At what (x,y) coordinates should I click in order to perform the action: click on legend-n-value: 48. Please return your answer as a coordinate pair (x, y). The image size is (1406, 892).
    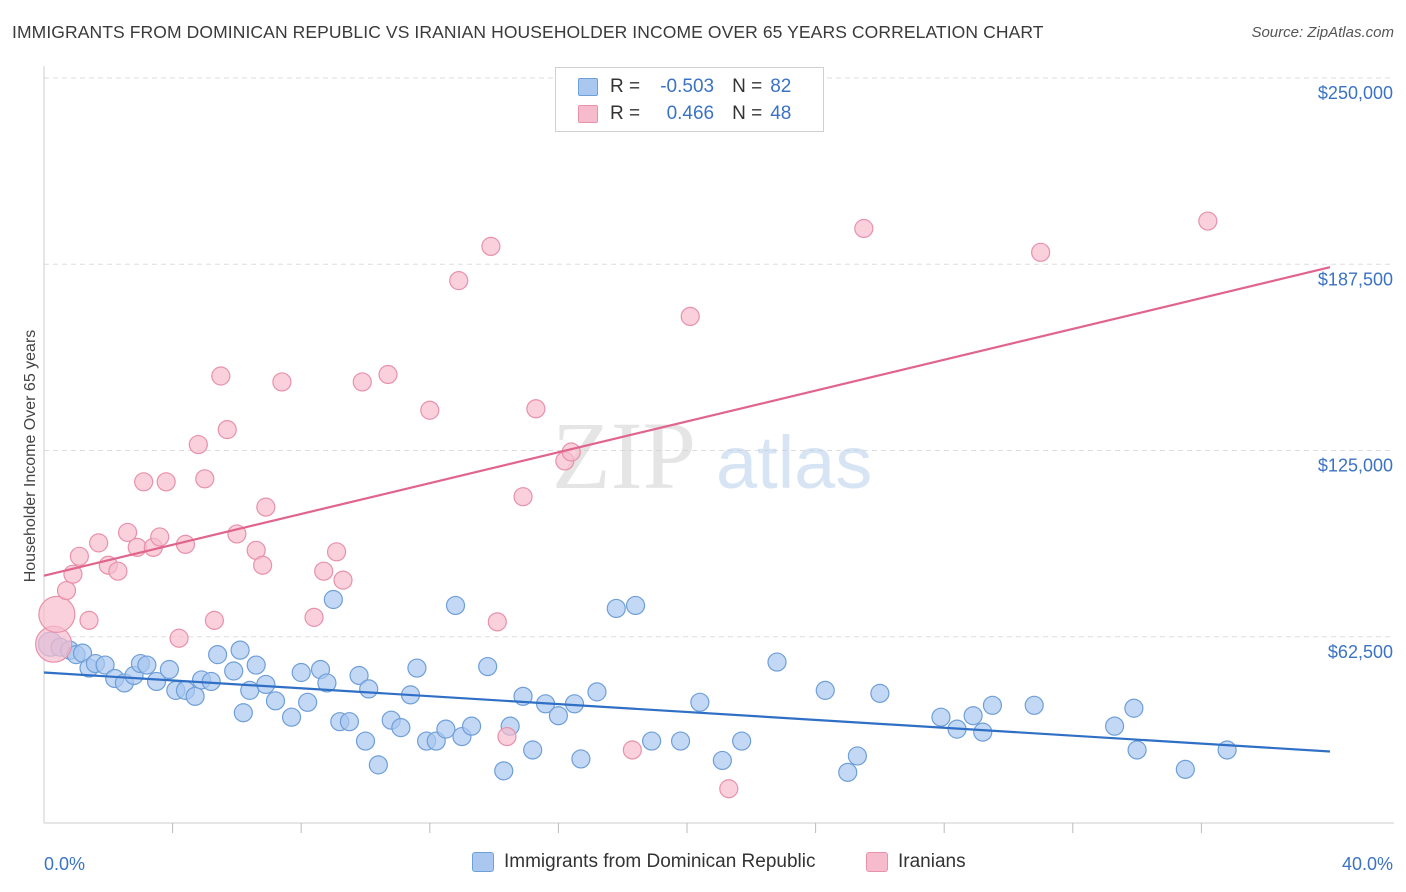
    Looking at the image, I should click on (781, 113).